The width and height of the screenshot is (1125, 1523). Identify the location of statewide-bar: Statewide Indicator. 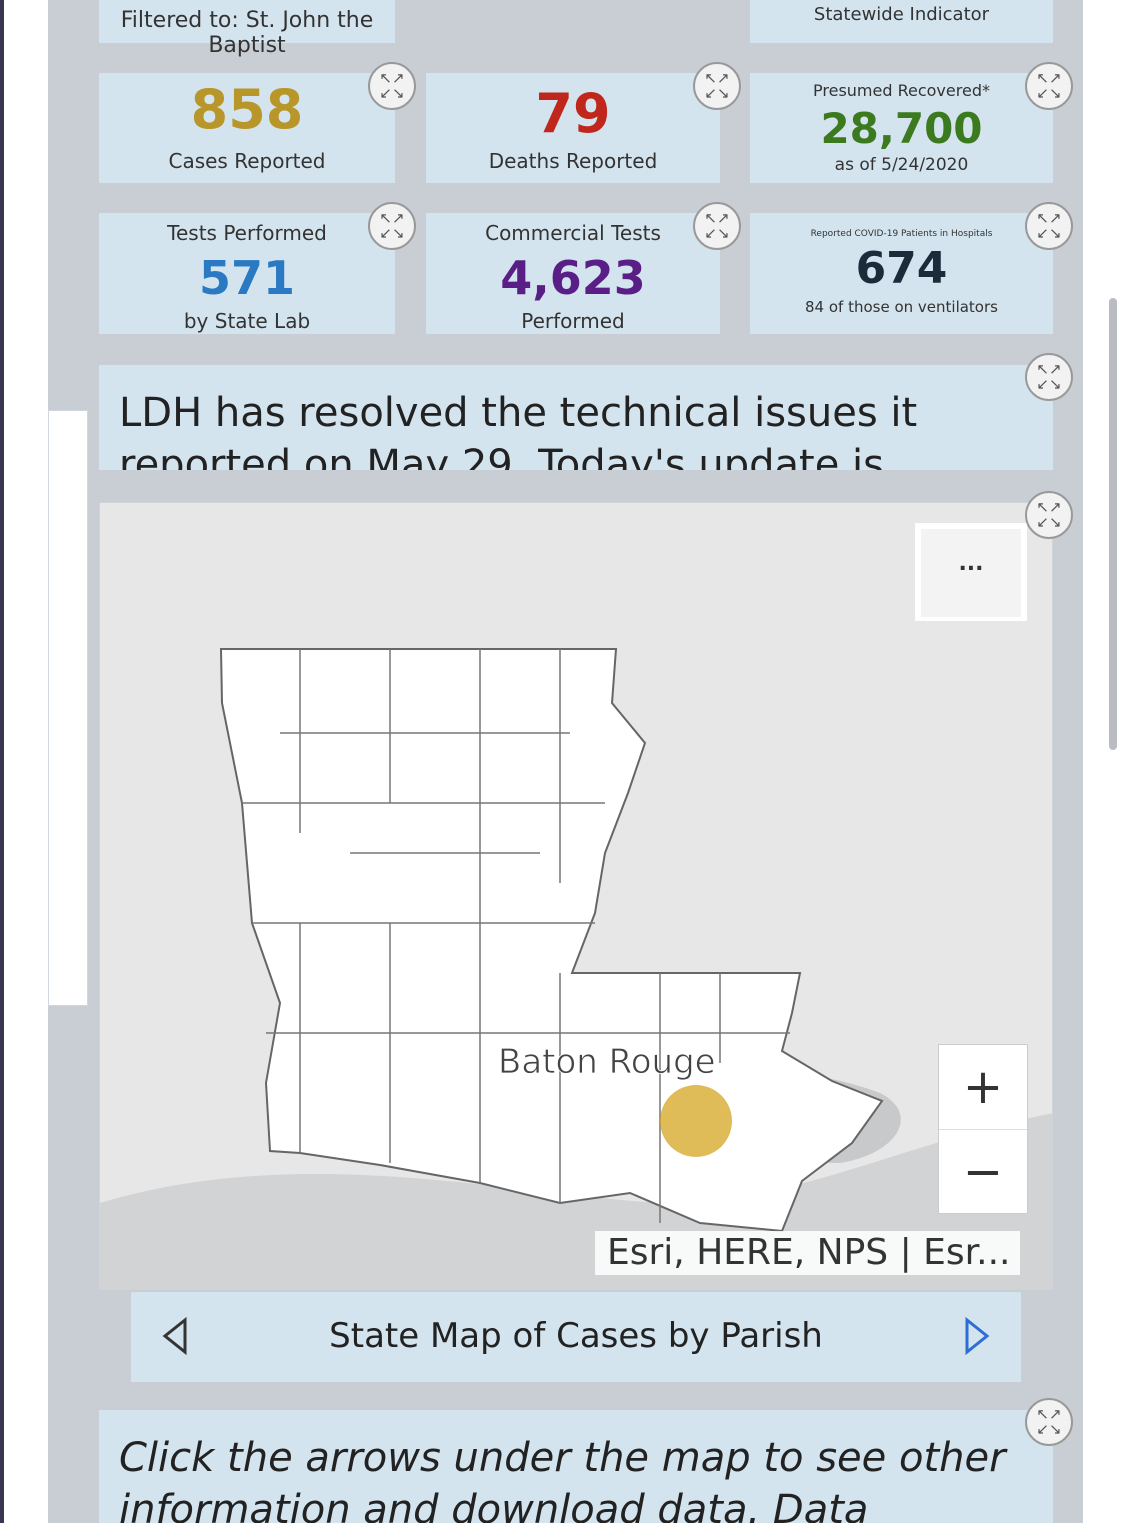
(901, 21).